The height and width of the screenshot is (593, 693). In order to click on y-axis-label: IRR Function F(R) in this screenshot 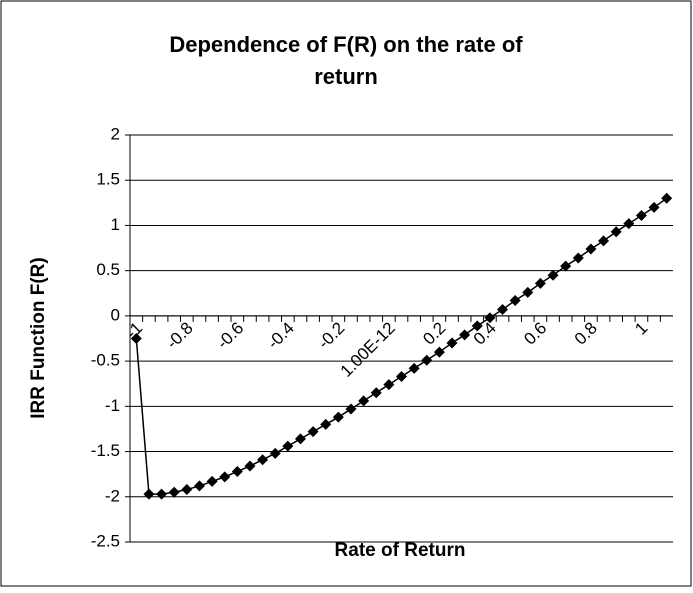, I will do `click(38, 337)`.